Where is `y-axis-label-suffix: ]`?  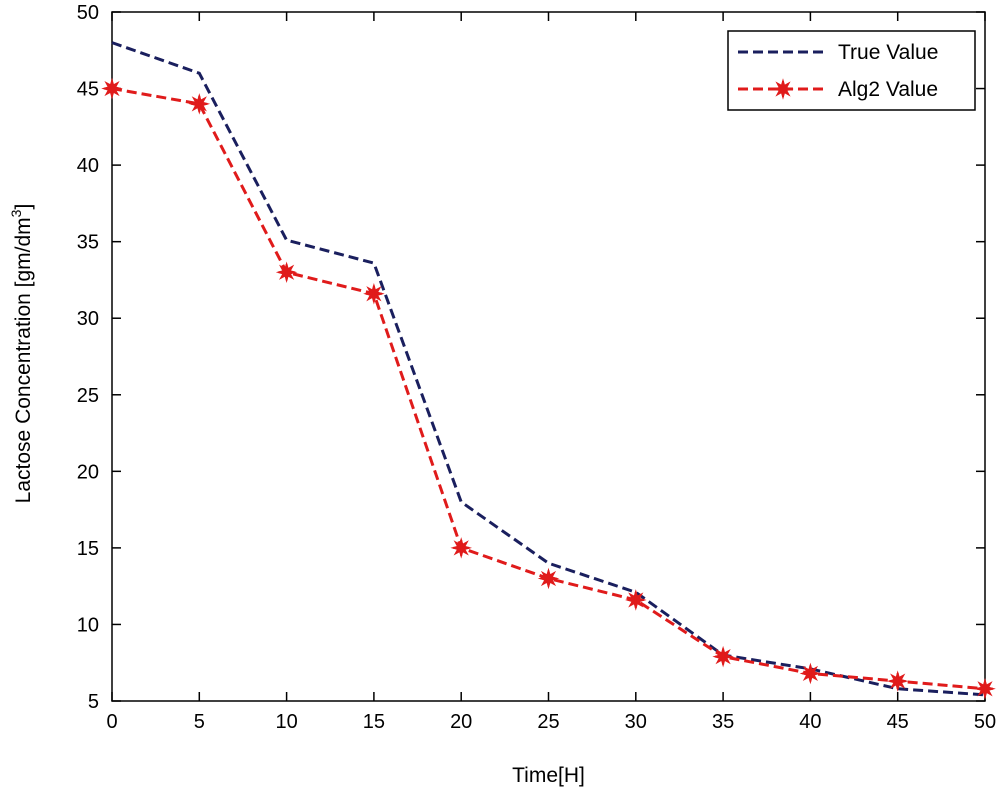 y-axis-label-suffix: ] is located at coordinates (23, 207).